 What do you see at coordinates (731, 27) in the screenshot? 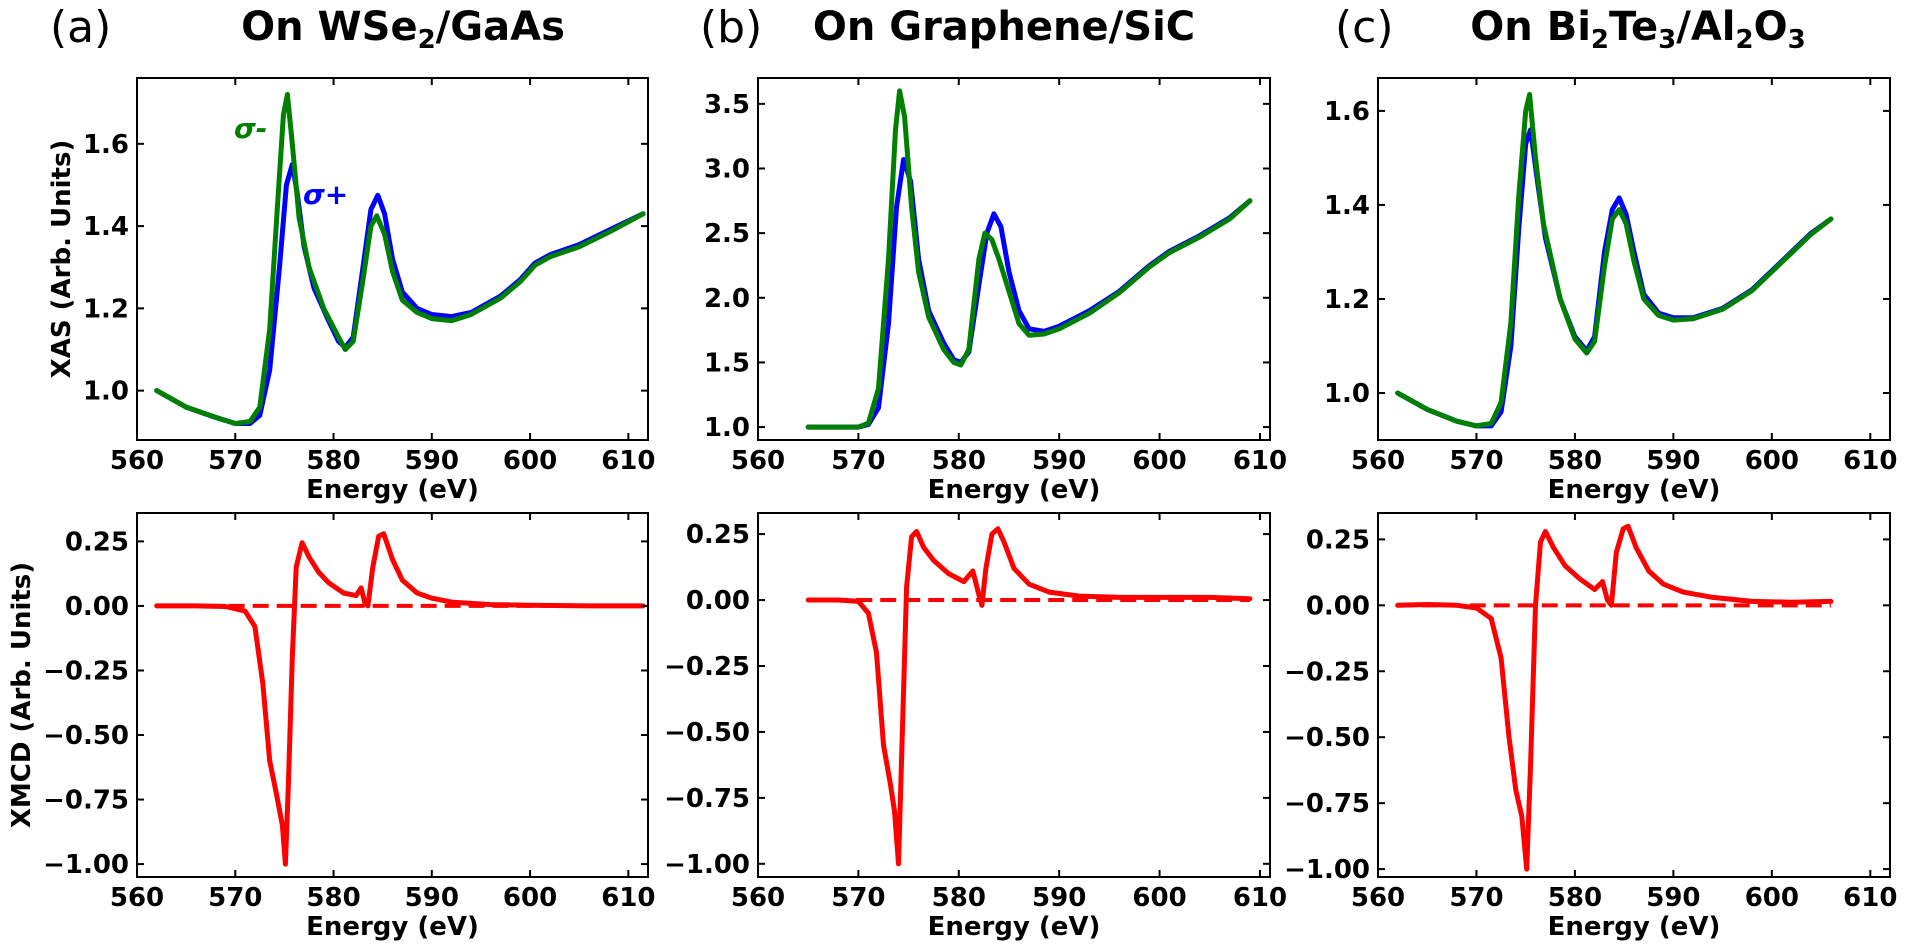
I see `panel-letter: (b)` at bounding box center [731, 27].